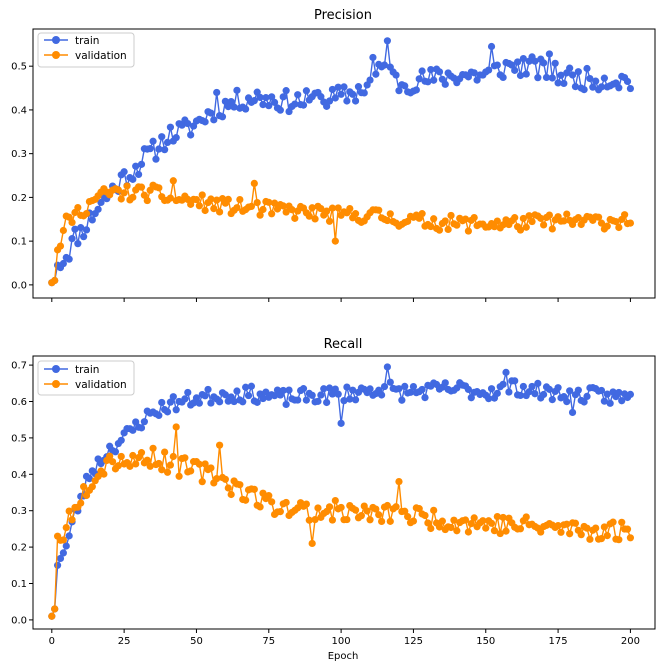  Describe the element at coordinates (19, 620) in the screenshot. I see `y-tick-label-0: 0.0` at that location.